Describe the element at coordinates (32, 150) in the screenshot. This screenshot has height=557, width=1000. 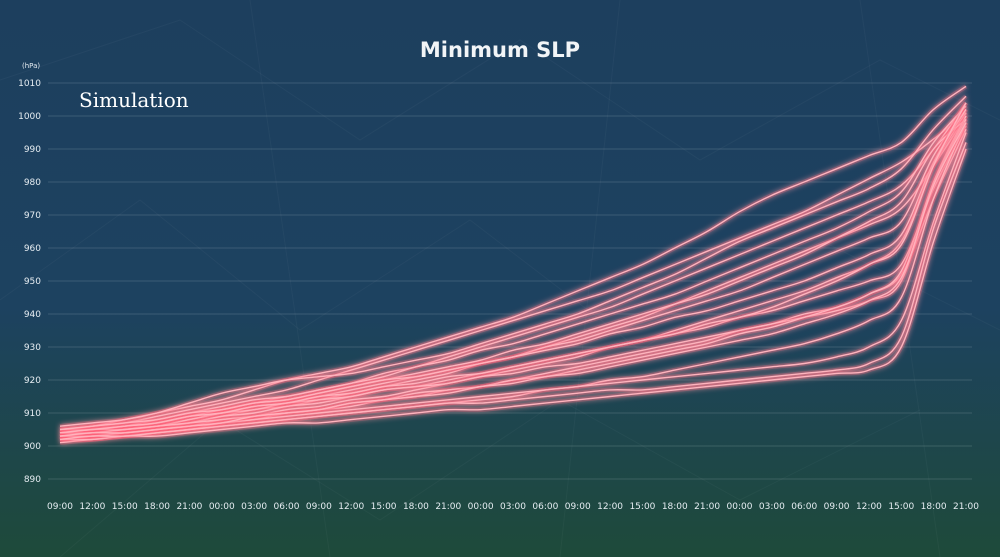
I see `y-tick-label: 990` at that location.